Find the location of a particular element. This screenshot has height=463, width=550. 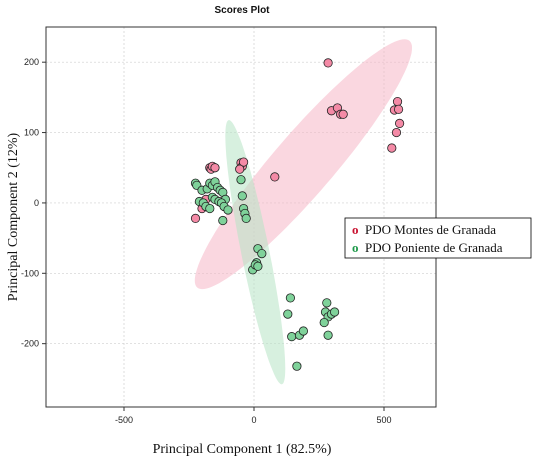

y-tick-label: -200 is located at coordinates (30, 344).